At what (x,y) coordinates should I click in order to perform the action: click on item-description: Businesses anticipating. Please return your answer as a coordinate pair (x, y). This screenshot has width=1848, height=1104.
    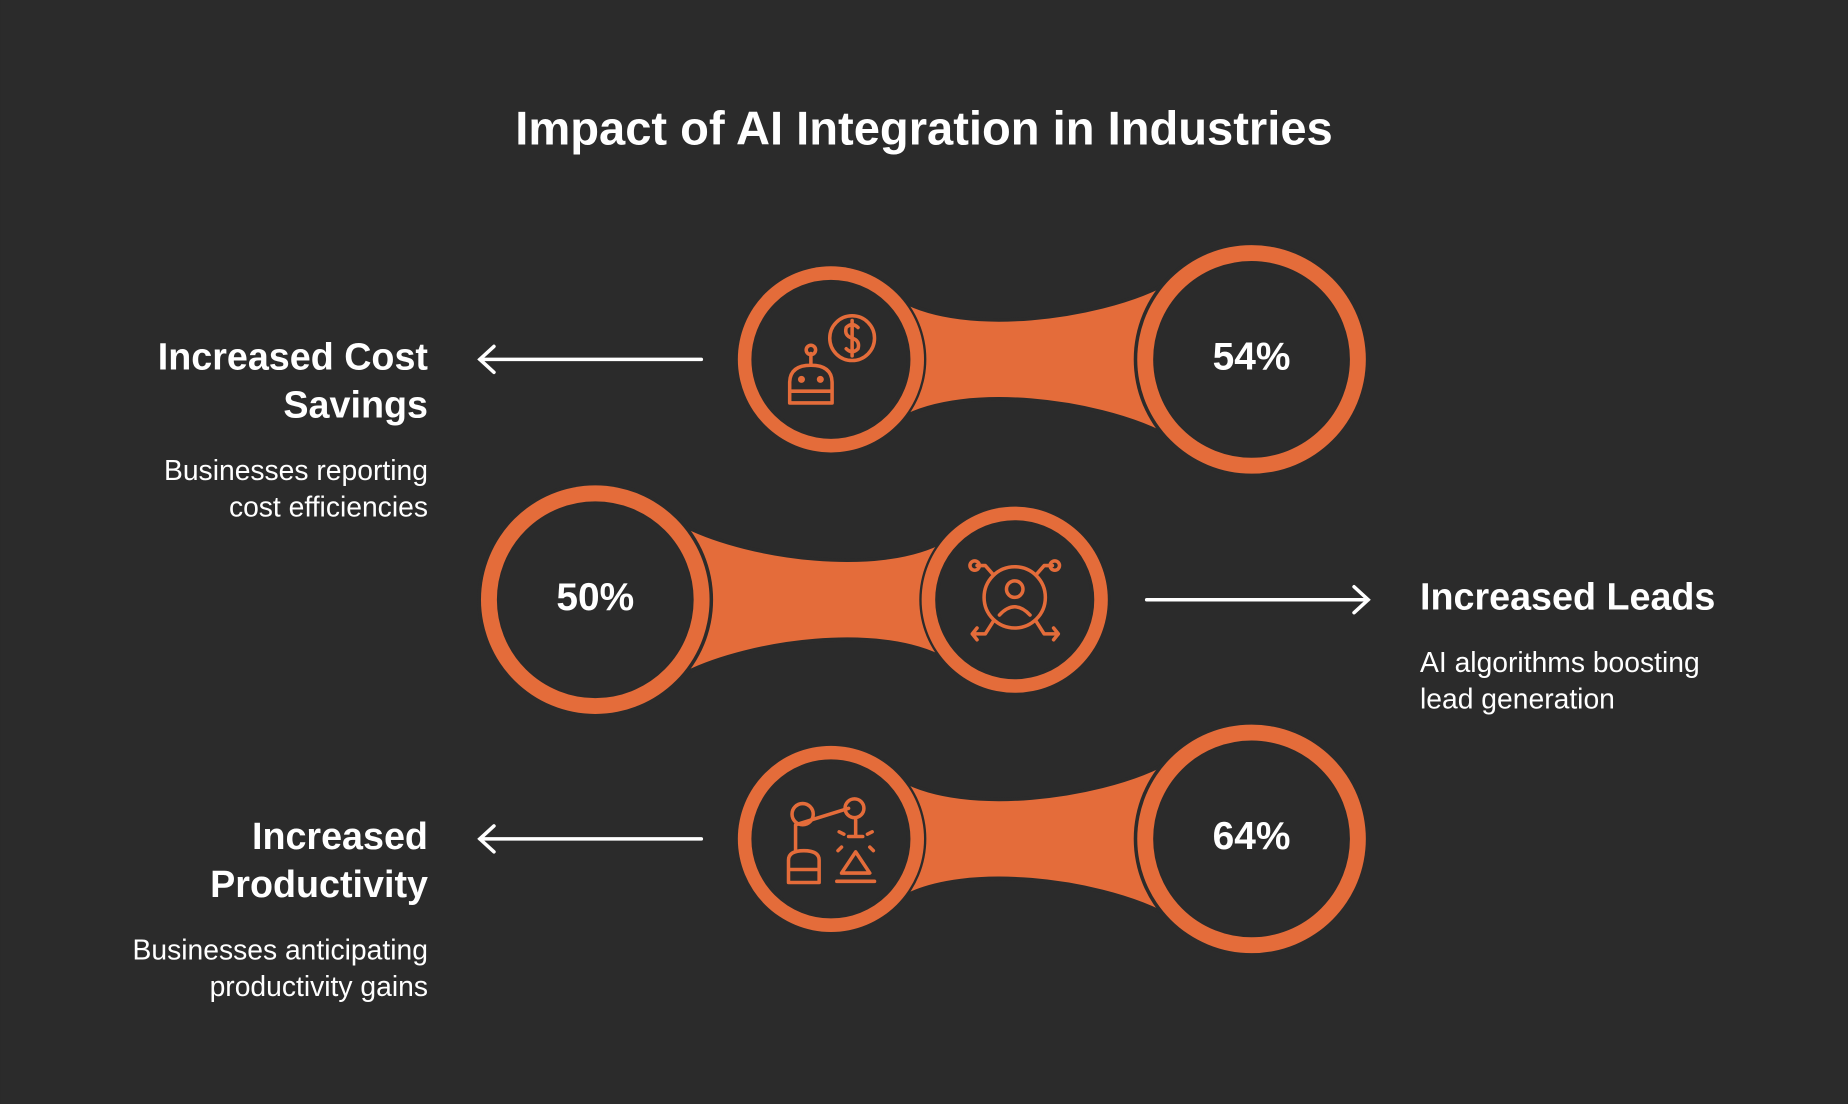
    Looking at the image, I should click on (280, 949).